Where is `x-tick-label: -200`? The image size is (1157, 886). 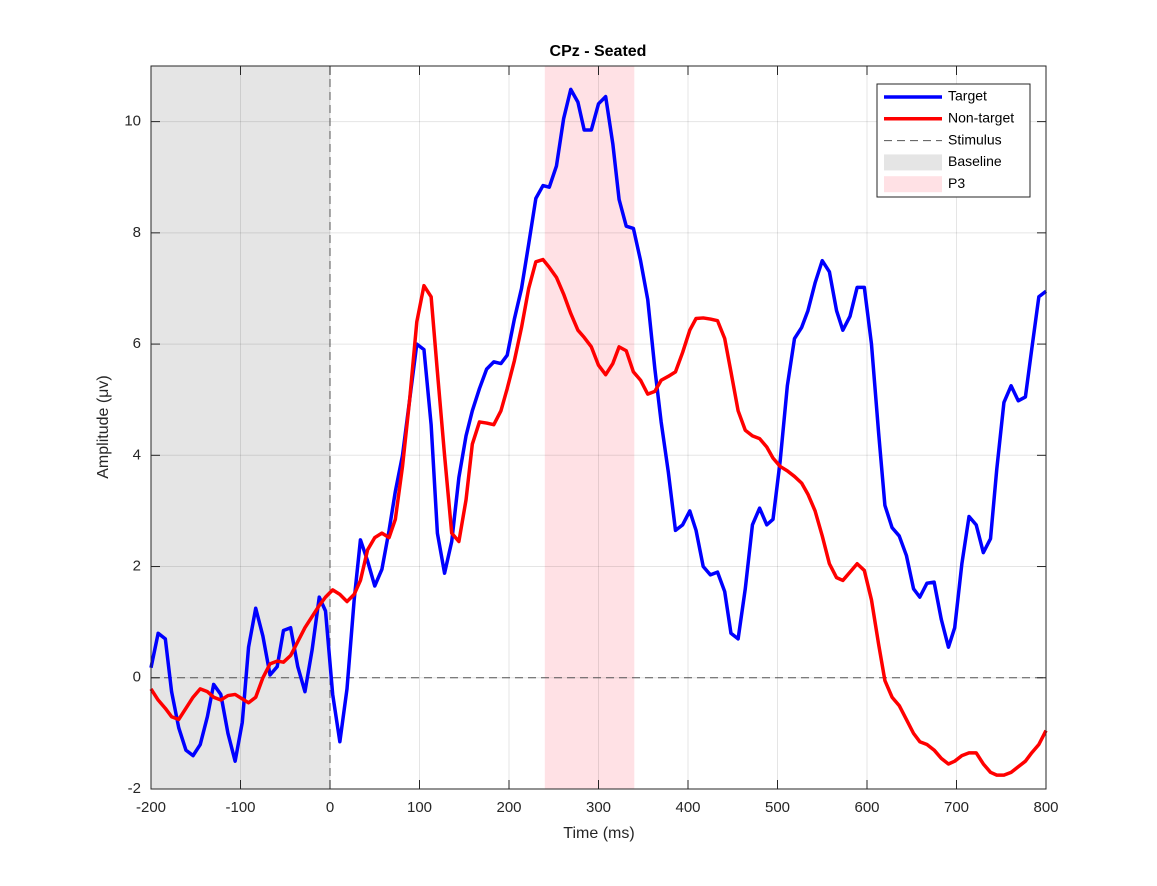
x-tick-label: -200 is located at coordinates (151, 807).